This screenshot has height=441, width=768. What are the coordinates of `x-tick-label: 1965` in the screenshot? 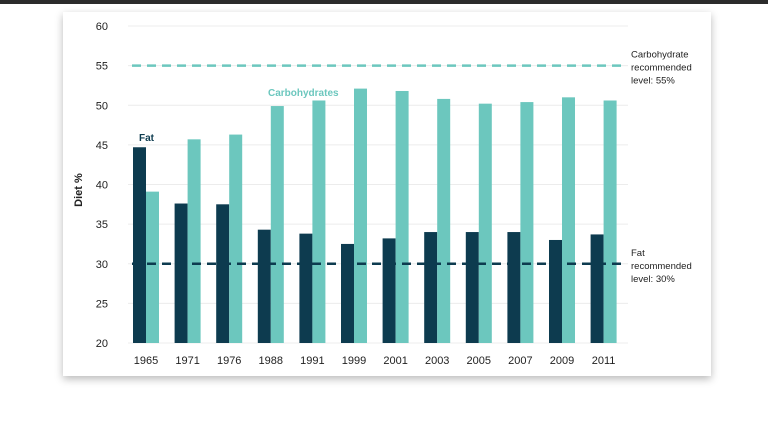 It's located at (146, 361).